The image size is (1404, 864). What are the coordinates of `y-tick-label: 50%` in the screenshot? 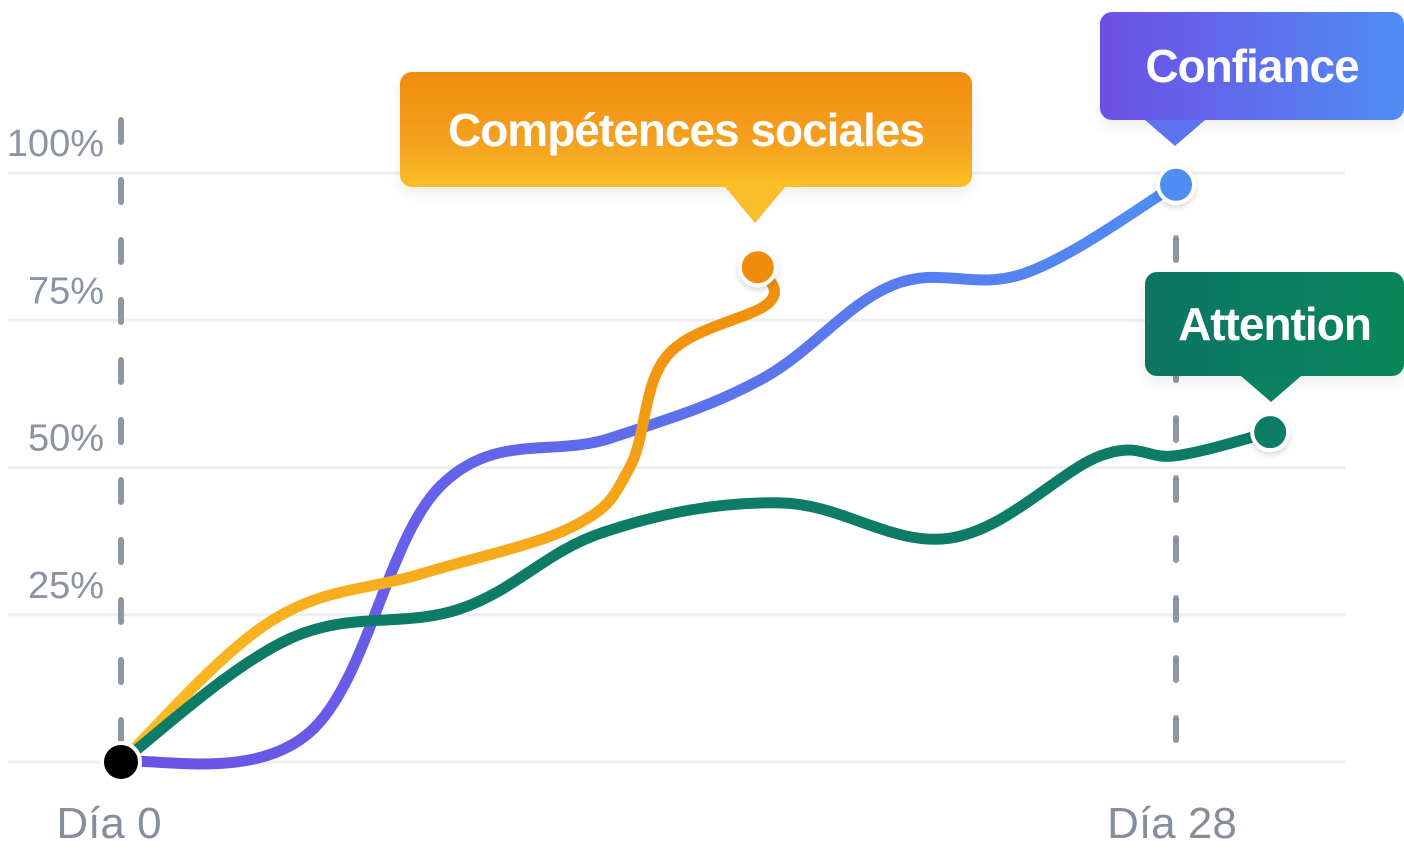 It's located at (66, 439).